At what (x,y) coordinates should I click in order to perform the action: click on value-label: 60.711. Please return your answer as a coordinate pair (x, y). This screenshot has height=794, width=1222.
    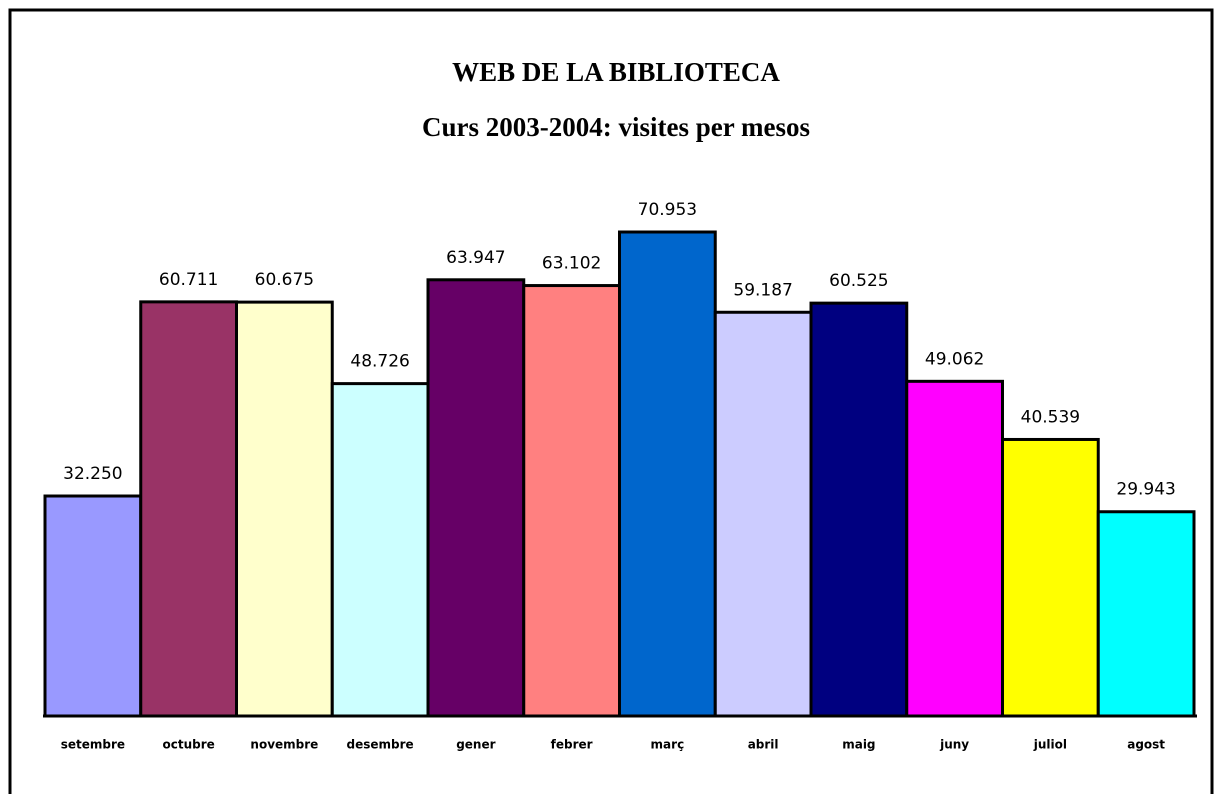
    Looking at the image, I should click on (188, 280).